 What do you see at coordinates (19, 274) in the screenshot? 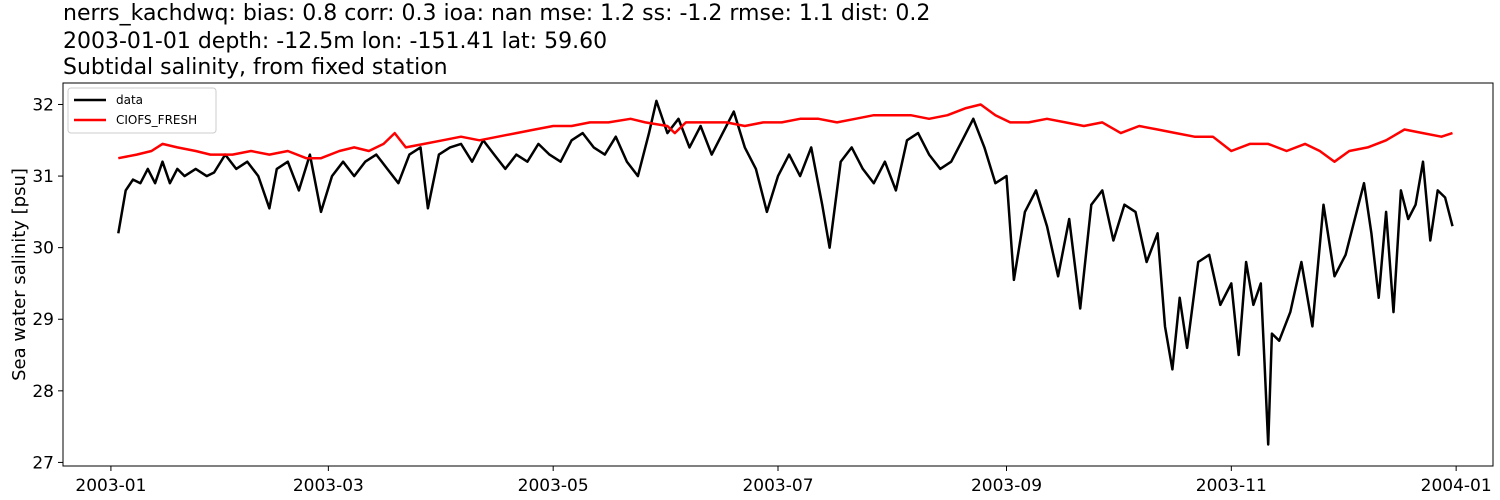
I see `y-axis-label: Sea water salinity [psu]` at bounding box center [19, 274].